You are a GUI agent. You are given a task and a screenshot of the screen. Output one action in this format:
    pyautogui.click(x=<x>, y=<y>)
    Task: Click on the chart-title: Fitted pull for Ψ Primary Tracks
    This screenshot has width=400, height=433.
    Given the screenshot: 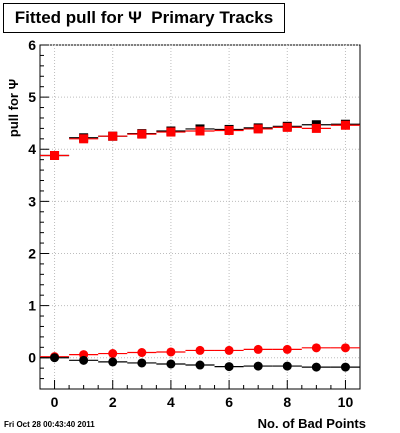 What is the action you would take?
    pyautogui.click(x=144, y=17)
    